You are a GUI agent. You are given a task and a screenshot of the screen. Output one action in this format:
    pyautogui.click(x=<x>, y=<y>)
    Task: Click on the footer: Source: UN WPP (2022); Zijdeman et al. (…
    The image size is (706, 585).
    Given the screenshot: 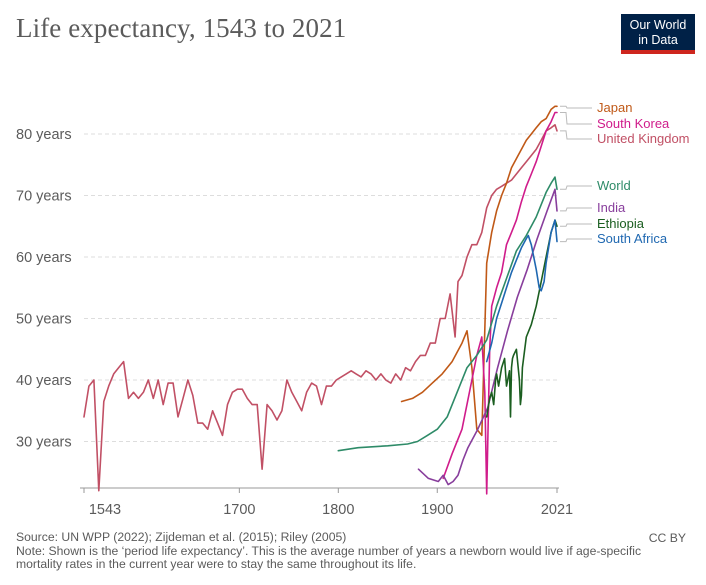 What is the action you would take?
    pyautogui.click(x=353, y=551)
    